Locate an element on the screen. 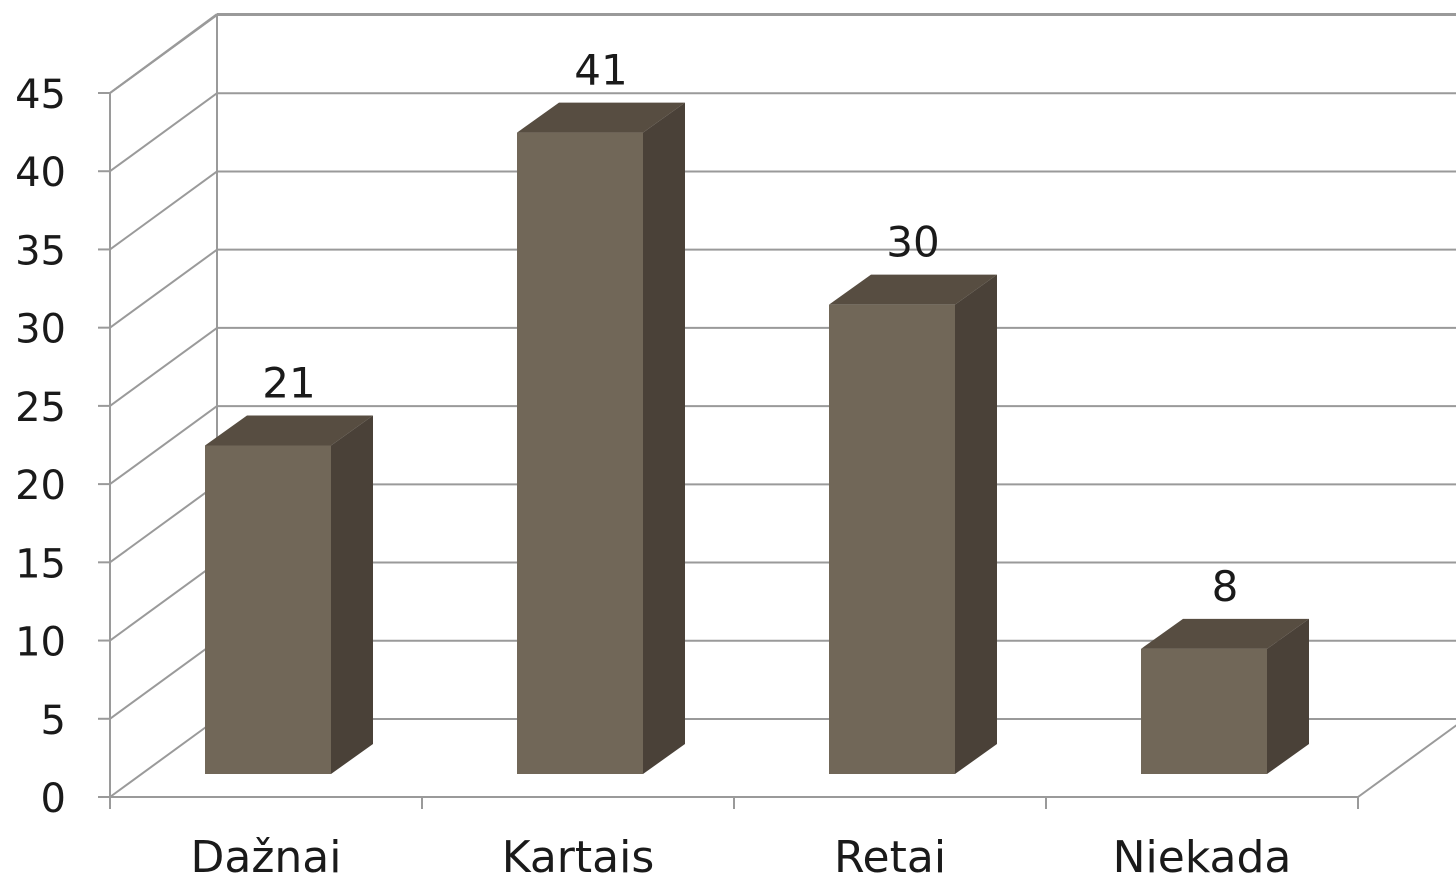 This screenshot has height=885, width=1456. data-label: 21 is located at coordinates (288, 382).